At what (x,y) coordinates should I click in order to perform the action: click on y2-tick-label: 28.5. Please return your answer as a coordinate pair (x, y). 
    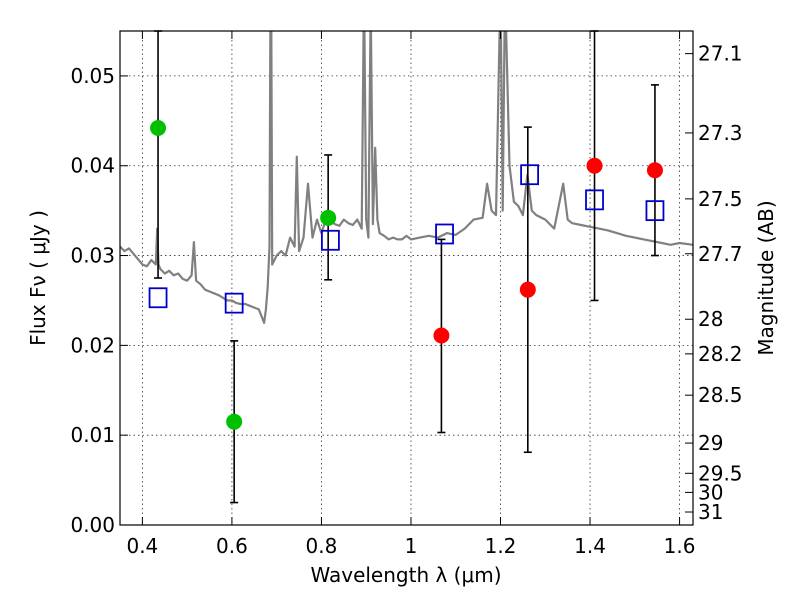
    Looking at the image, I should click on (720, 395).